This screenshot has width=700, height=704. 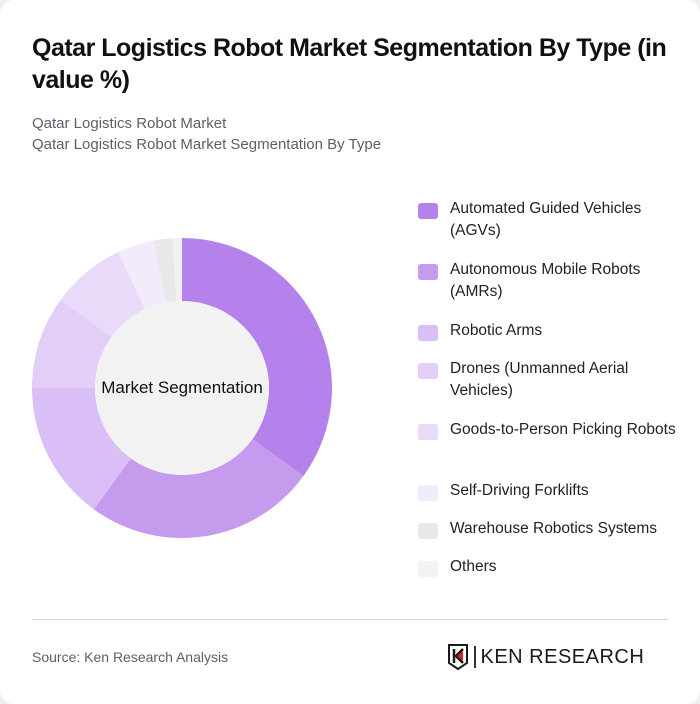 I want to click on source-text: Source: Ken Research Analysis, so click(x=130, y=657).